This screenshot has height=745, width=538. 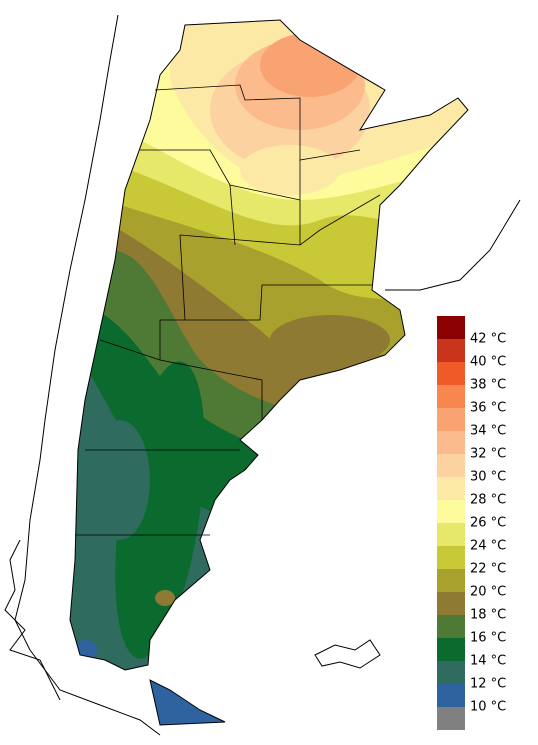 I want to click on legend-label: 22 °C, so click(x=488, y=569).